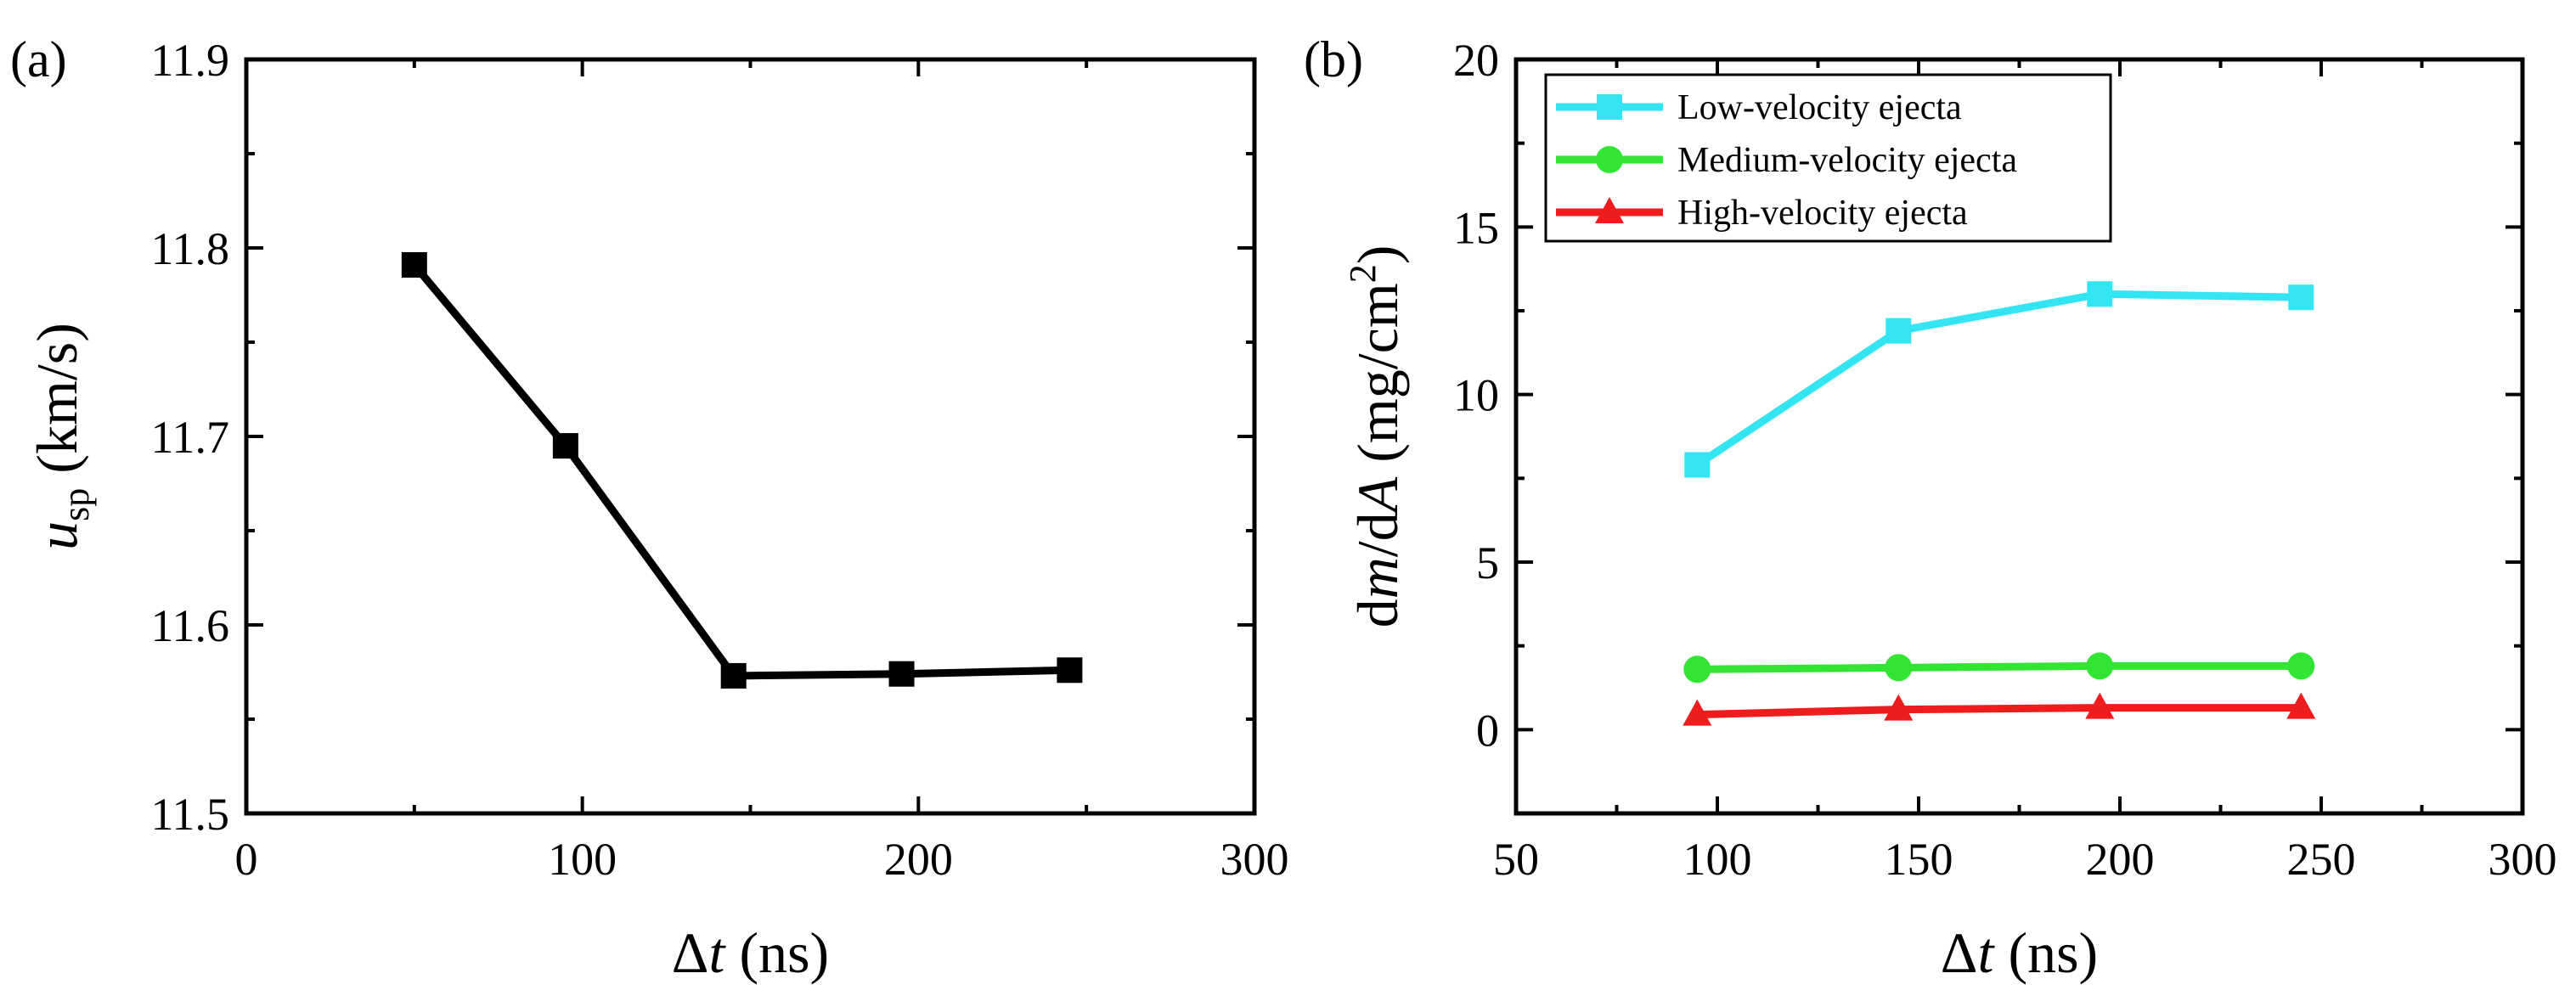 The image size is (2576, 1007). Describe the element at coordinates (1476, 60) in the screenshot. I see `y-tick-label: 20` at that location.